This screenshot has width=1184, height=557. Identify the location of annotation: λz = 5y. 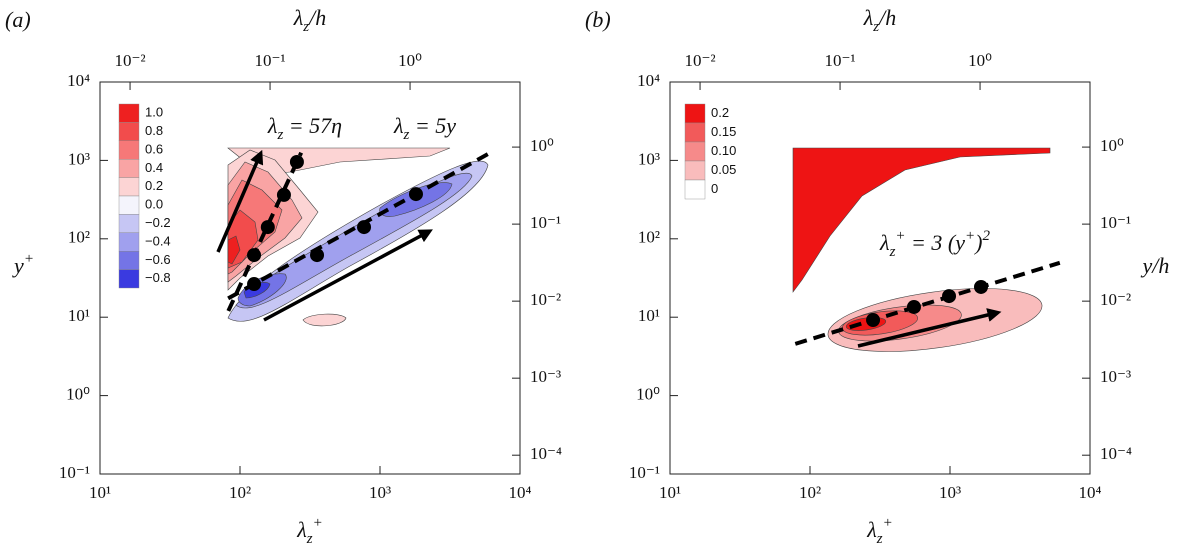
(424, 128).